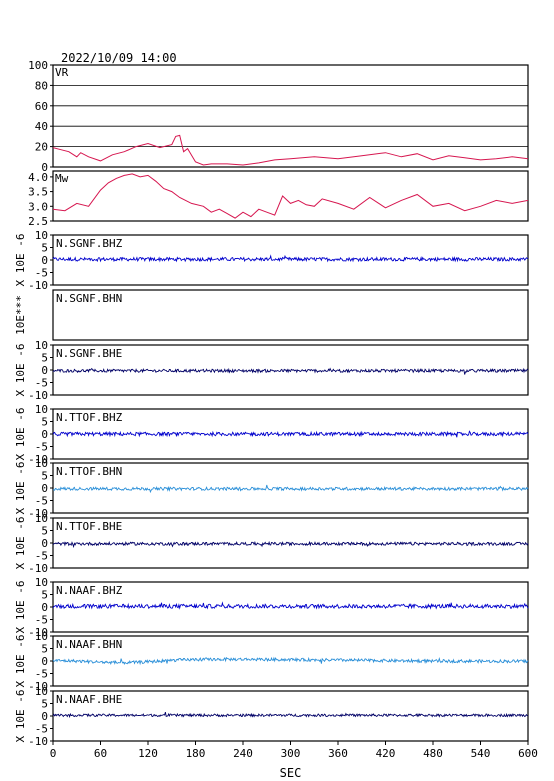 The image size is (554, 781). Describe the element at coordinates (41, 85) in the screenshot. I see `y-tick-label: 80` at that location.